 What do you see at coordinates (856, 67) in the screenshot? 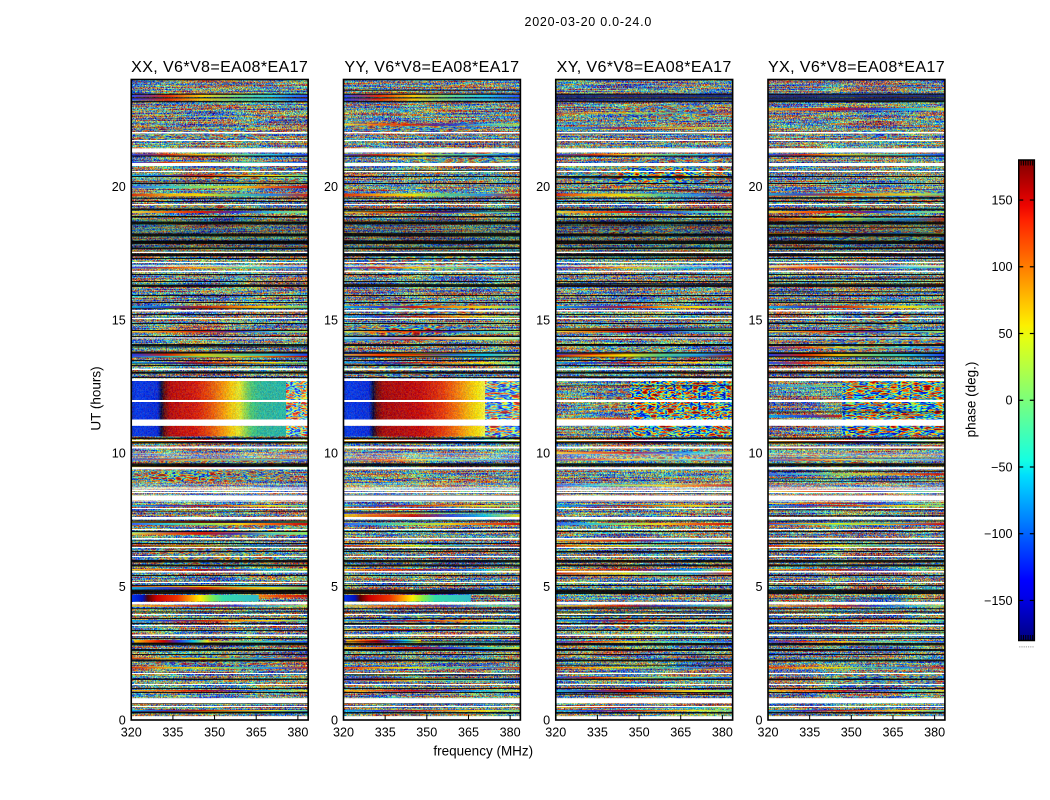
I see `svg-text: YX, V6*V8=EA08*EA17` at bounding box center [856, 67].